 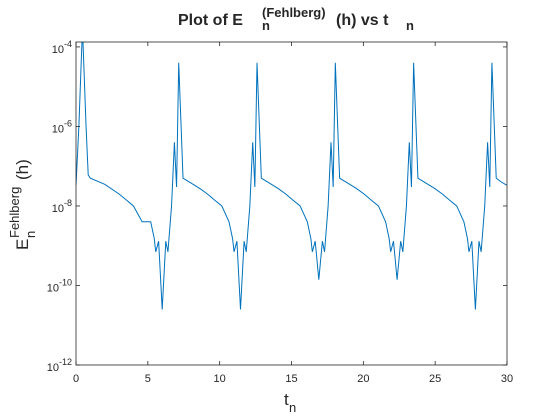 What do you see at coordinates (435, 379) in the screenshot?
I see `x-tick-label: 25` at bounding box center [435, 379].